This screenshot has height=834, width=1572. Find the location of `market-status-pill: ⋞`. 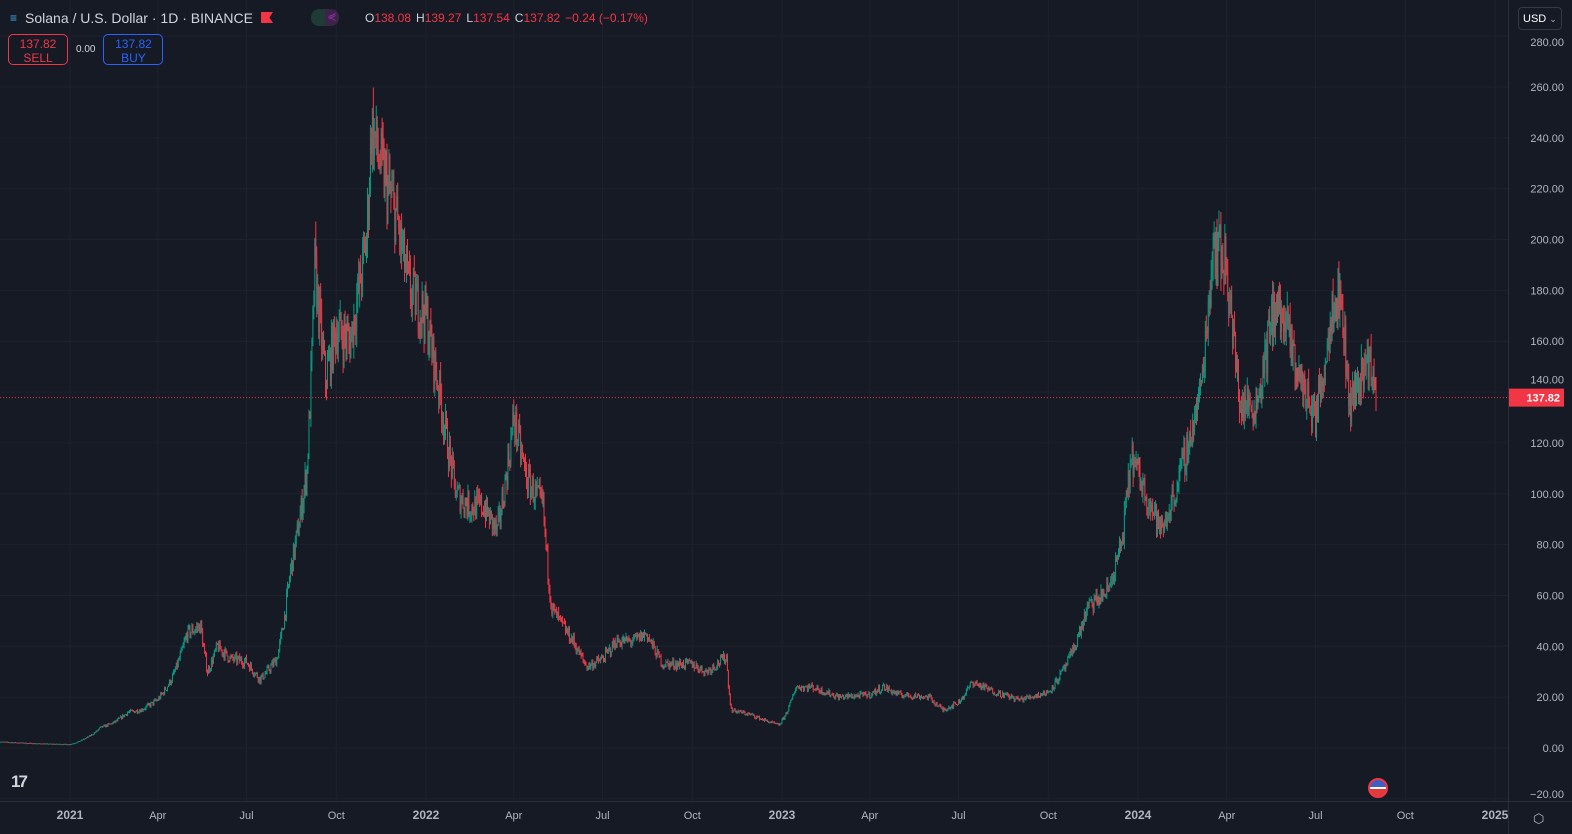

market-status-pill: ⋞ is located at coordinates (324, 17).